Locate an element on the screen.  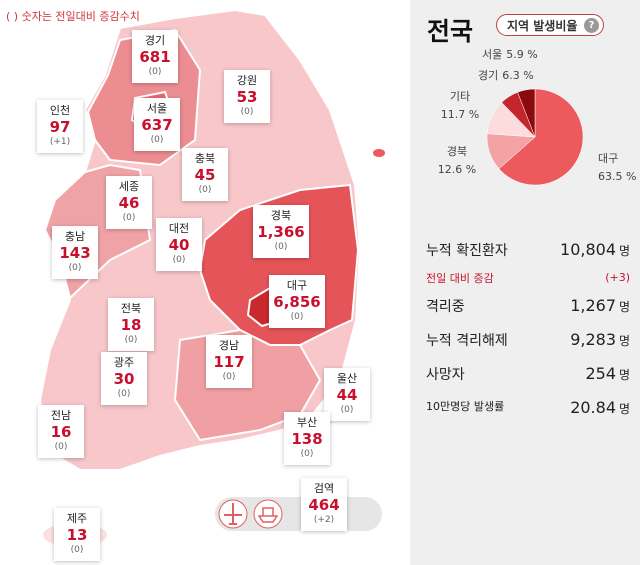
region-count: 46 is located at coordinates (129, 203).